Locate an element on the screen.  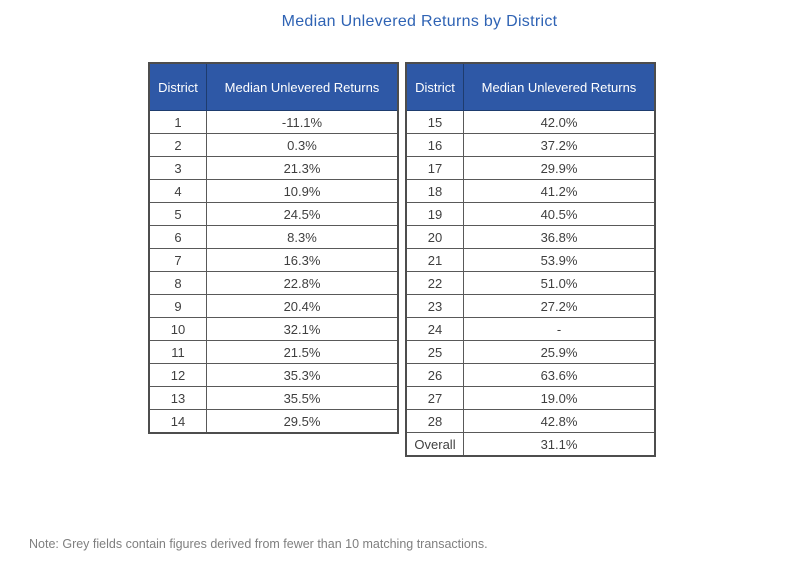
table-row: 17 29.9% is located at coordinates (530, 168).